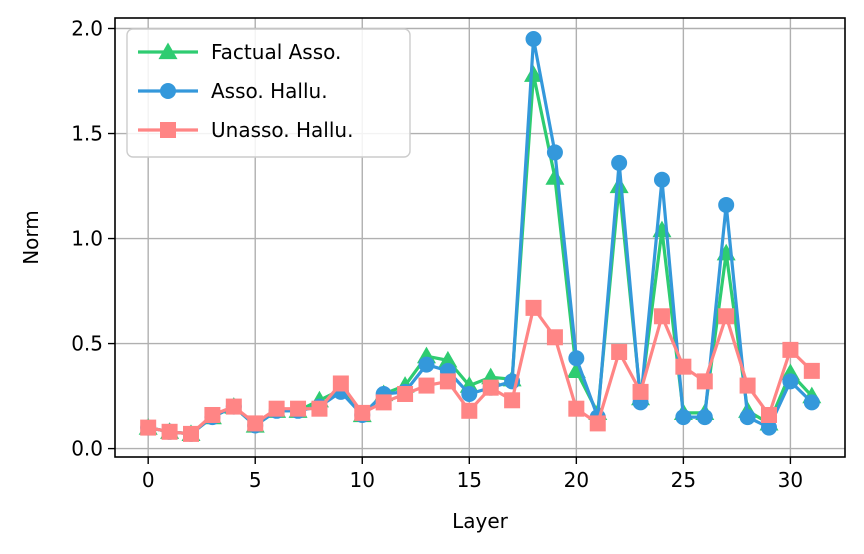 This screenshot has width=864, height=554. What do you see at coordinates (362, 480) in the screenshot?
I see `x-tick-label: 10` at bounding box center [362, 480].